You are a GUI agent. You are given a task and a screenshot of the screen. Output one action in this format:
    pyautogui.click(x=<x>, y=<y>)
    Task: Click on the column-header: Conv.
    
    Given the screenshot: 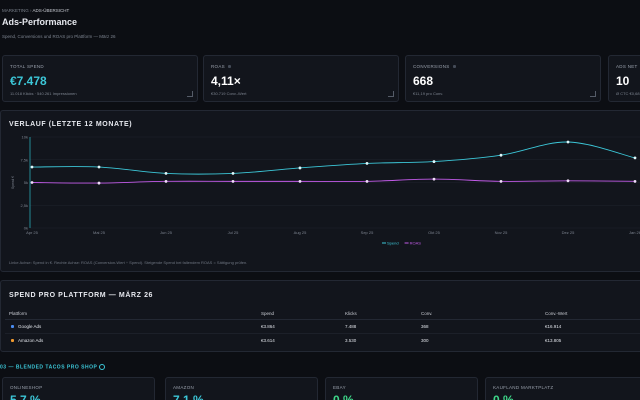 What is the action you would take?
    pyautogui.click(x=427, y=313)
    